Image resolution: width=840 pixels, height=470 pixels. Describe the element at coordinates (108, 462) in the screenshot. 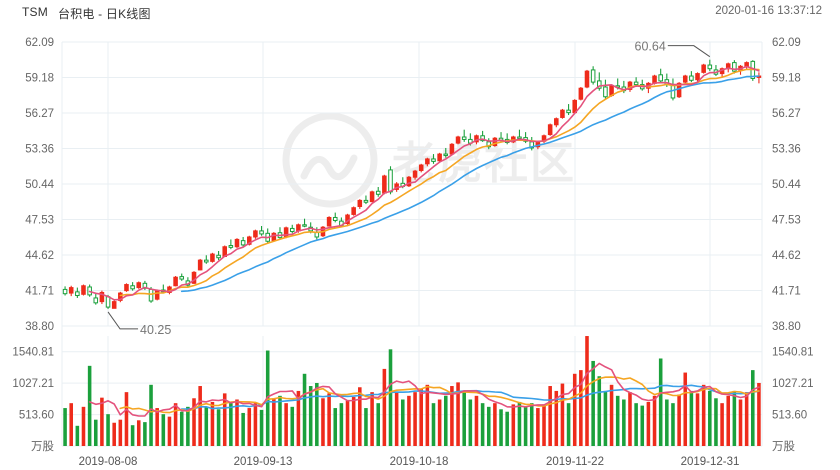

I see `svg-text: 2019-08-08` at that location.